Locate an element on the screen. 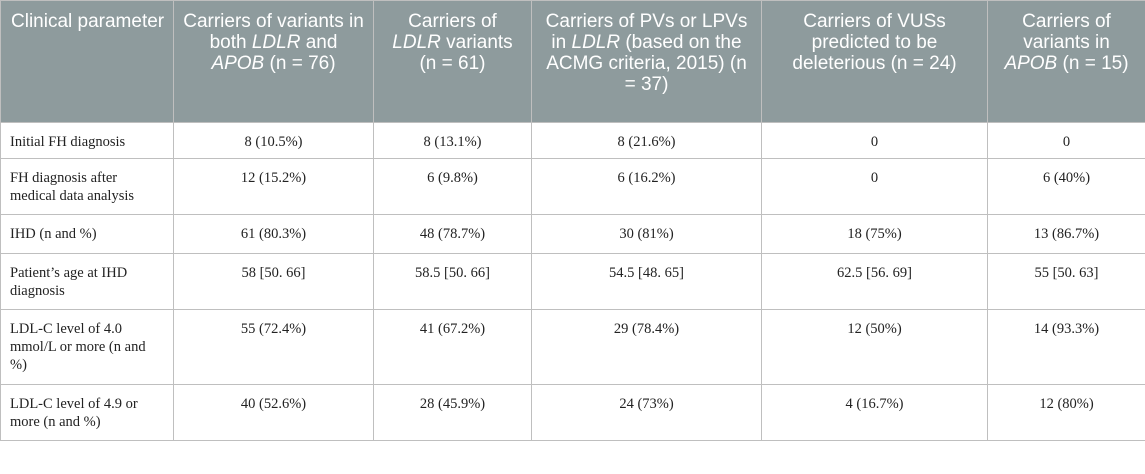  header-text-part: Carriers of PVs or LPVs in is located at coordinates (646, 32).